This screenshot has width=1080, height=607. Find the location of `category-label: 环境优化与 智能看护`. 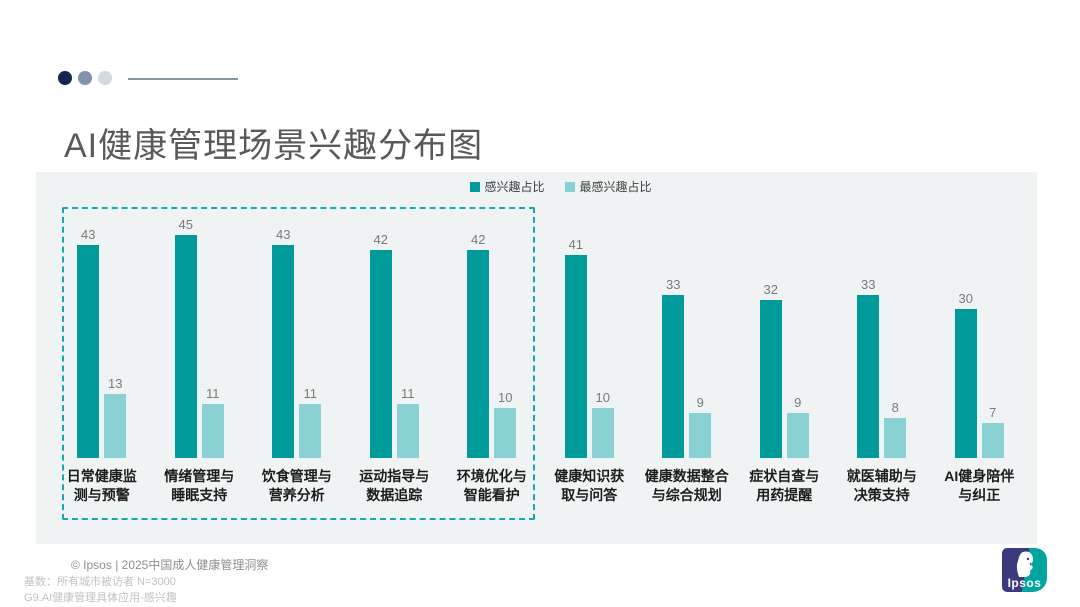

category-label: 环境优化与 智能看护 is located at coordinates (491, 485).